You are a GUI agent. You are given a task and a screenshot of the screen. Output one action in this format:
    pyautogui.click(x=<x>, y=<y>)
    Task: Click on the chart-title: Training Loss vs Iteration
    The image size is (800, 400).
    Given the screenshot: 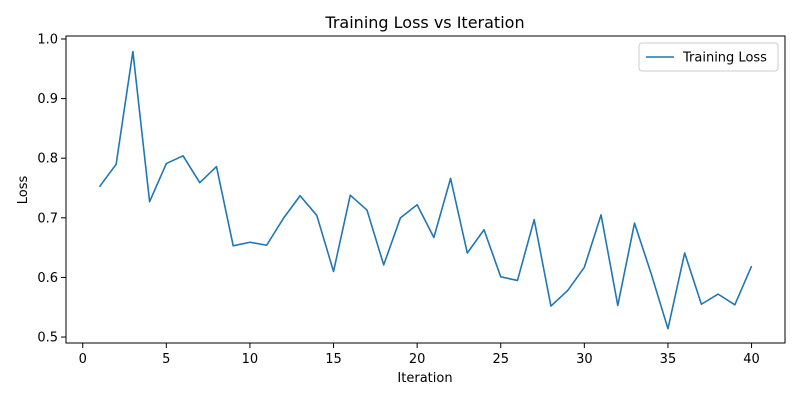 What is the action you would take?
    pyautogui.click(x=424, y=22)
    